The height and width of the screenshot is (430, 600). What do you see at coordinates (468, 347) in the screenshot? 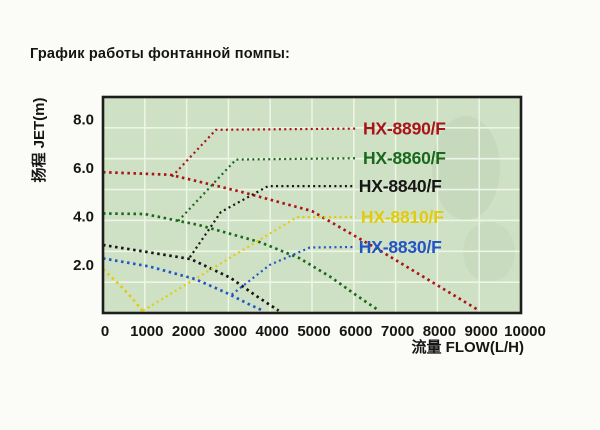
I see `x-axis-title: 流量 FLOW(L/H)` at bounding box center [468, 347].